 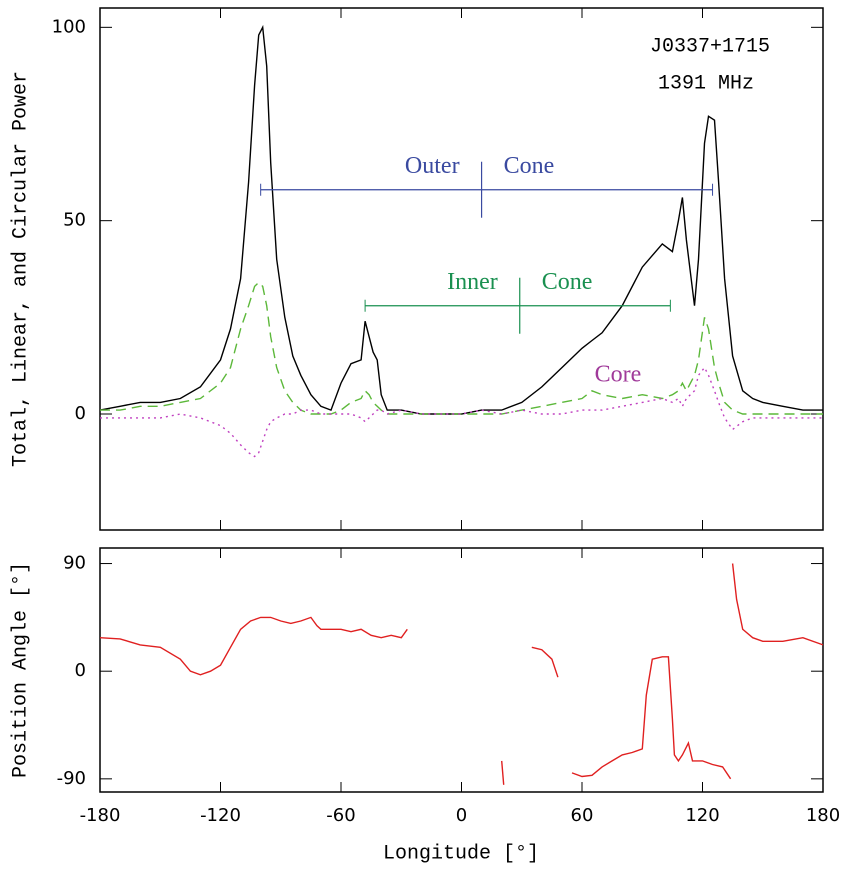 I want to click on source-label: J0337+1715, so click(x=710, y=46).